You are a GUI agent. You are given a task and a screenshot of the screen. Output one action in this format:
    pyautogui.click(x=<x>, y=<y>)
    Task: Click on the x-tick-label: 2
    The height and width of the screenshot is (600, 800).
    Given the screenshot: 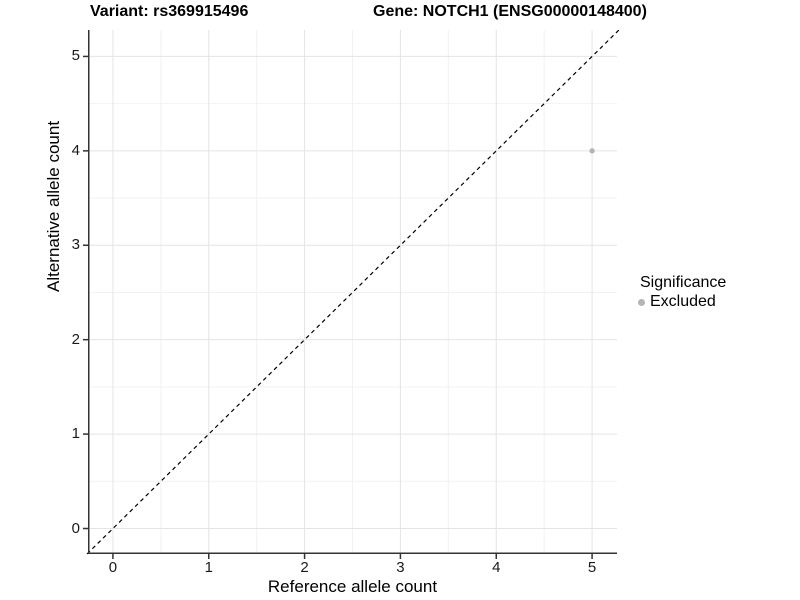 What is the action you would take?
    pyautogui.click(x=304, y=567)
    